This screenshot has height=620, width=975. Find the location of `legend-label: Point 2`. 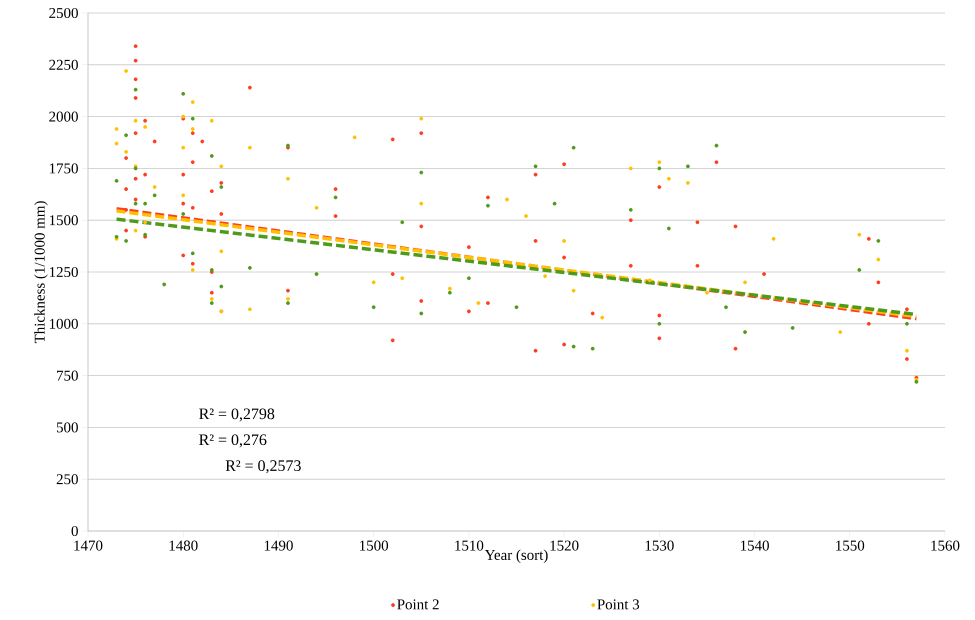

legend-label: Point 2 is located at coordinates (418, 604).